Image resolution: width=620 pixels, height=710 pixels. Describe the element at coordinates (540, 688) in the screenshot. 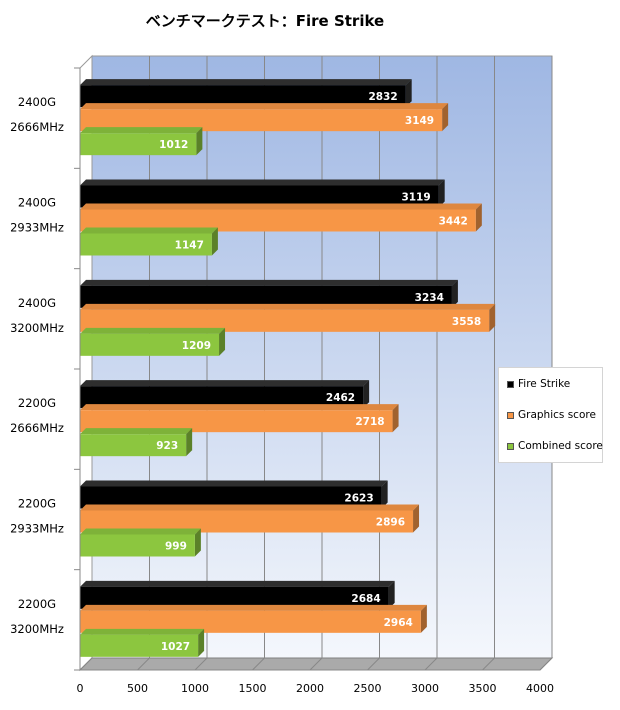

I see `x-tick-label-4000: 4000` at that location.